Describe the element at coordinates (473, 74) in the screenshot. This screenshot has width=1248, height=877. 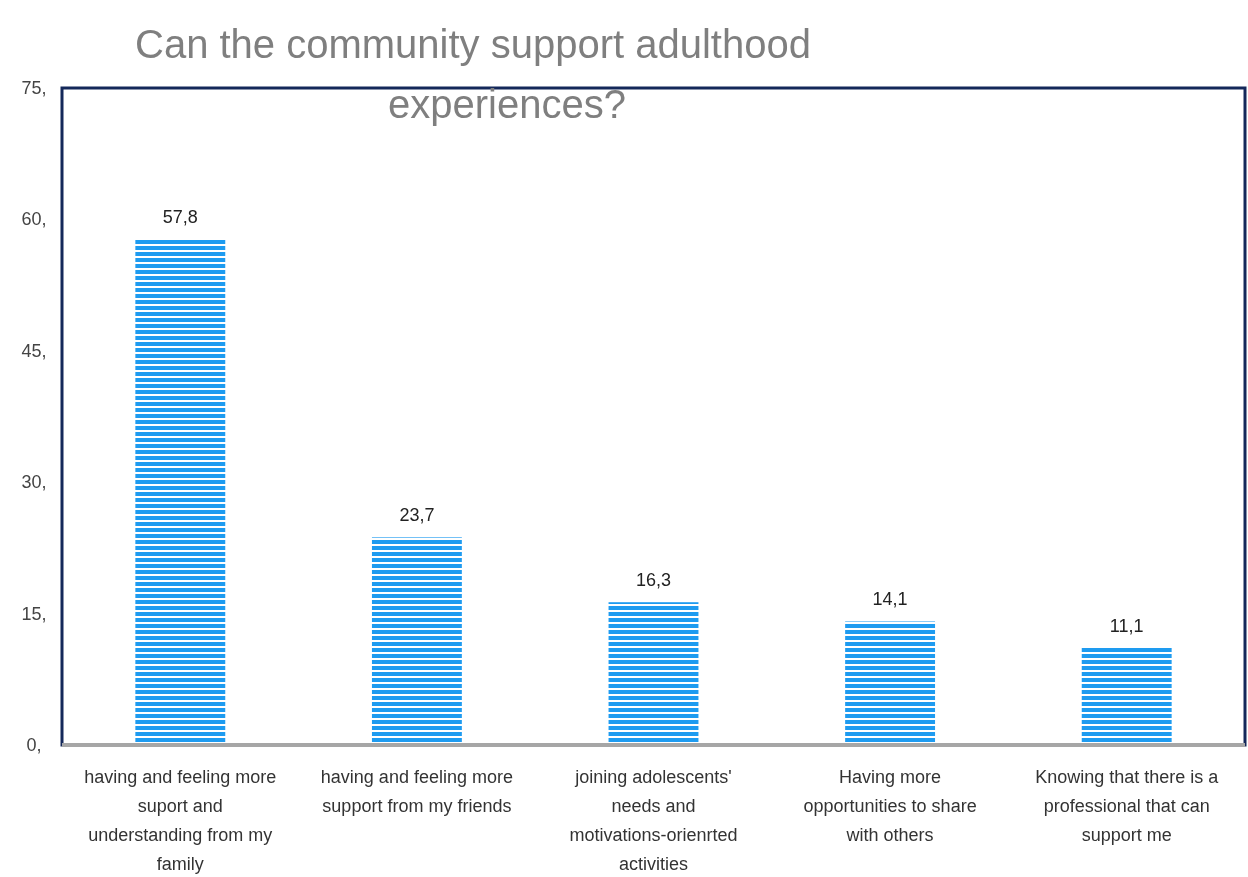
I see `chart-title: Can the community support adulthood experiences?` at that location.